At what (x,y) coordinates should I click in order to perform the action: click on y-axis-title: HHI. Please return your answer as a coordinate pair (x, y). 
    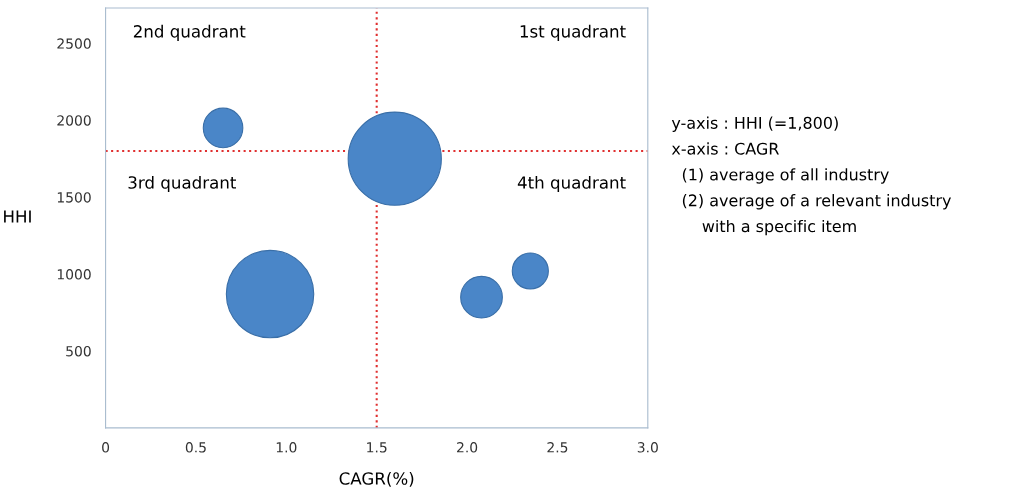
    Looking at the image, I should click on (17, 216).